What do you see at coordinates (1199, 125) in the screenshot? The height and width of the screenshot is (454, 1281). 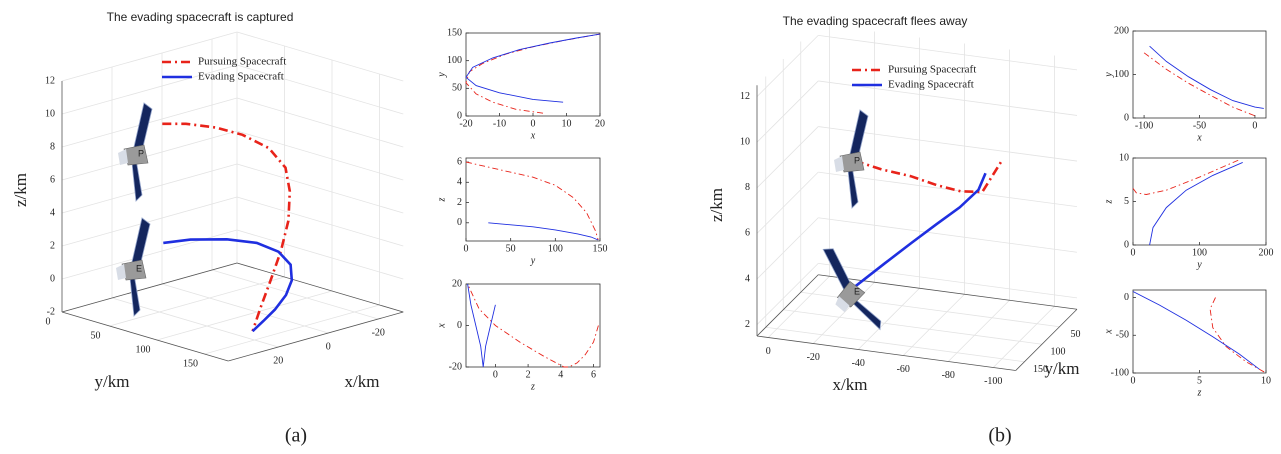 I see `x-tick-label: -50` at bounding box center [1199, 125].